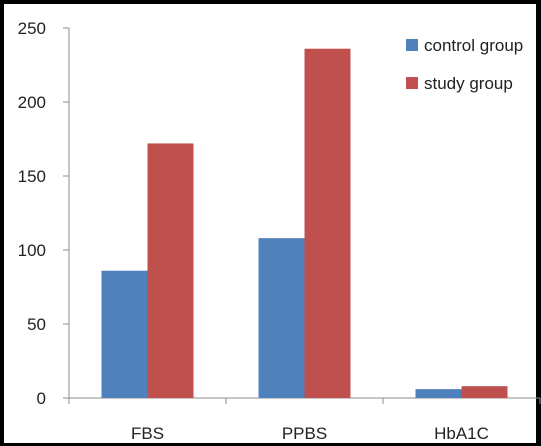 This screenshot has height=446, width=541. I want to click on x-category-label: PPBS, so click(304, 433).